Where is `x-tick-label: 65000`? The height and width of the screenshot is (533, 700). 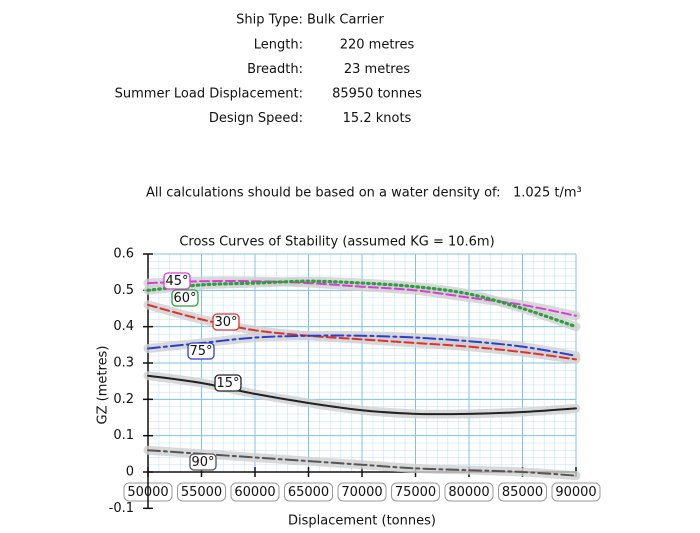
x-tick-label: 65000 is located at coordinates (308, 492).